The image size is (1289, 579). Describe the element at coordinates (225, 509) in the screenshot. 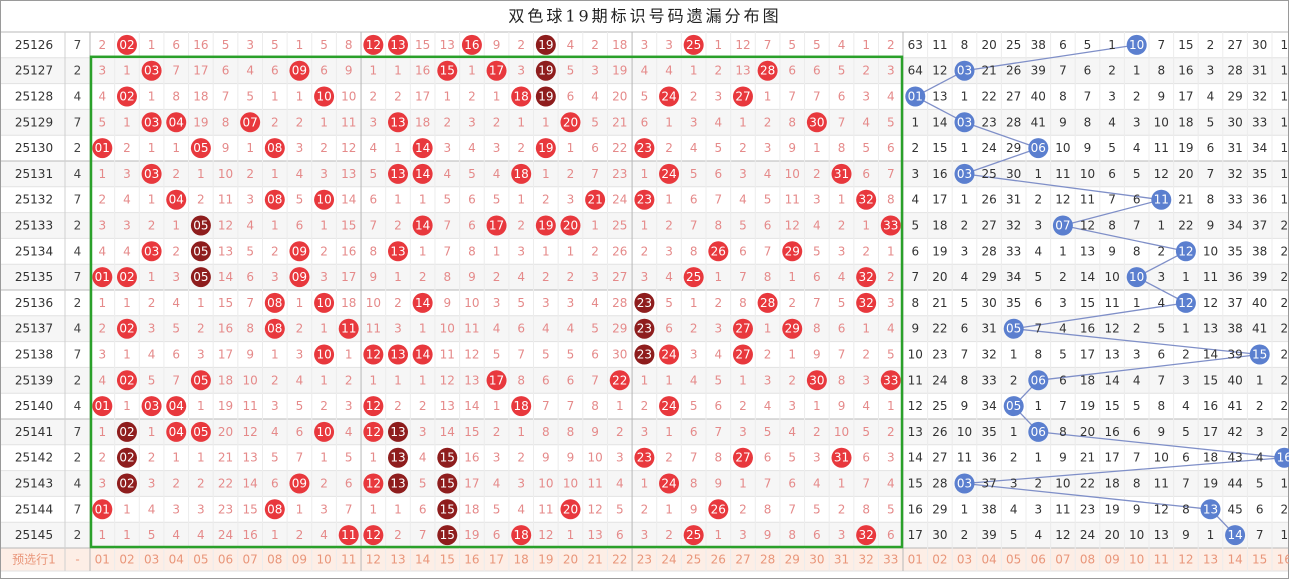

I see `red-omission: 23` at that location.